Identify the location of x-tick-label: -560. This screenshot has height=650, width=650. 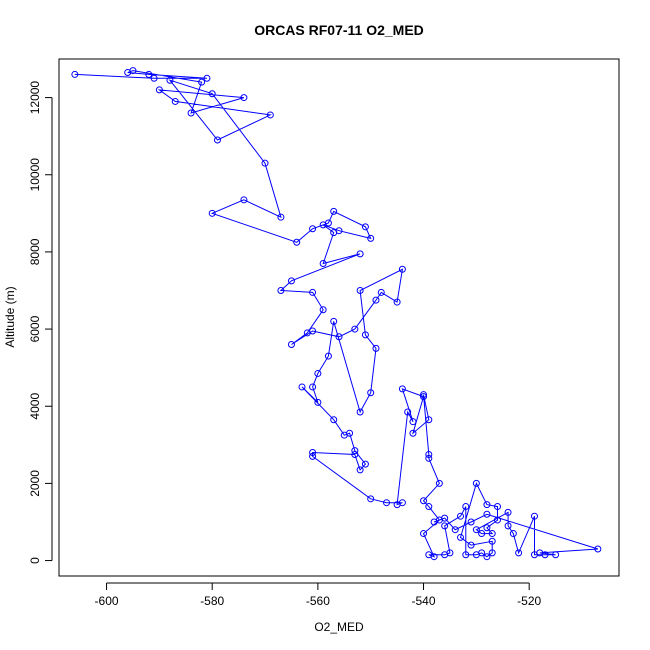
(318, 601).